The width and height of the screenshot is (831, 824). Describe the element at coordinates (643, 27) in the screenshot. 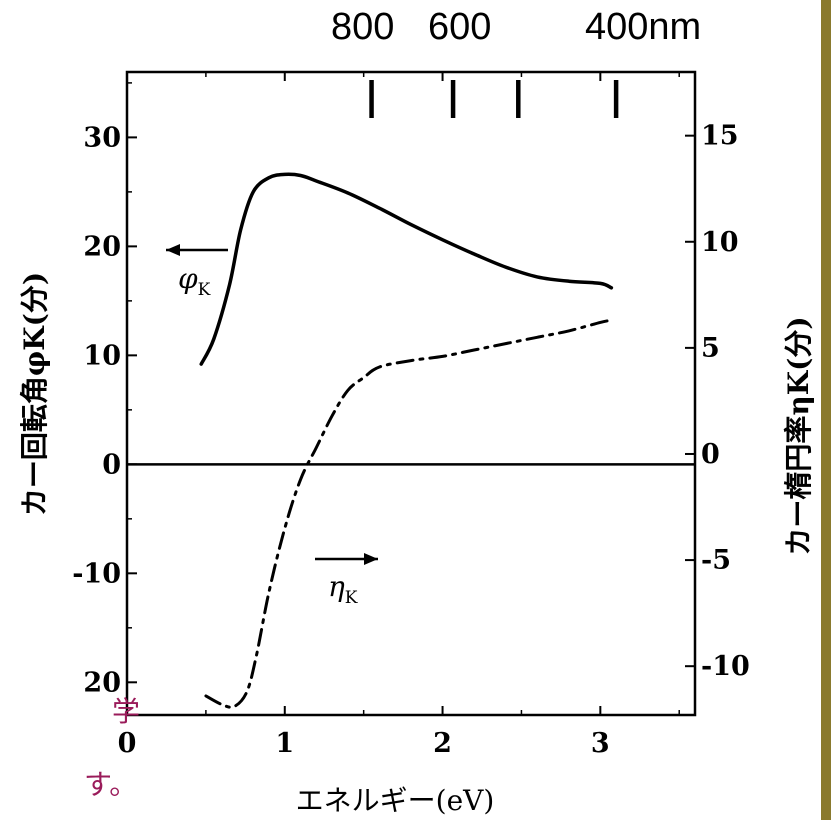

I see `wavelength-label-400: 400nm` at that location.